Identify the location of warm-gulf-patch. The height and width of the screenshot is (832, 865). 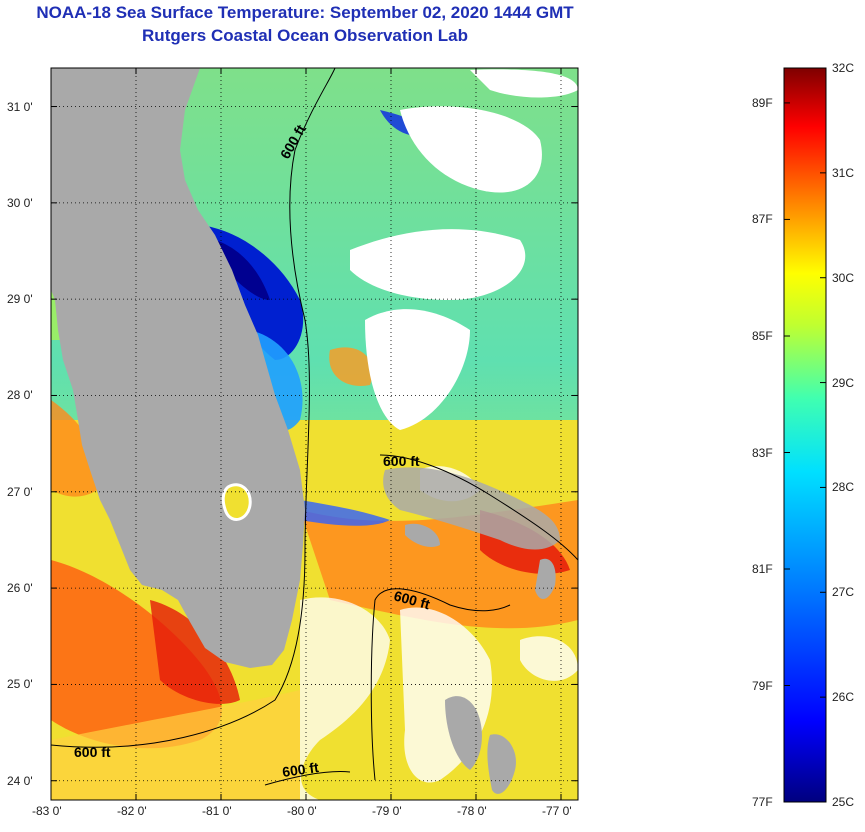
(136, 654).